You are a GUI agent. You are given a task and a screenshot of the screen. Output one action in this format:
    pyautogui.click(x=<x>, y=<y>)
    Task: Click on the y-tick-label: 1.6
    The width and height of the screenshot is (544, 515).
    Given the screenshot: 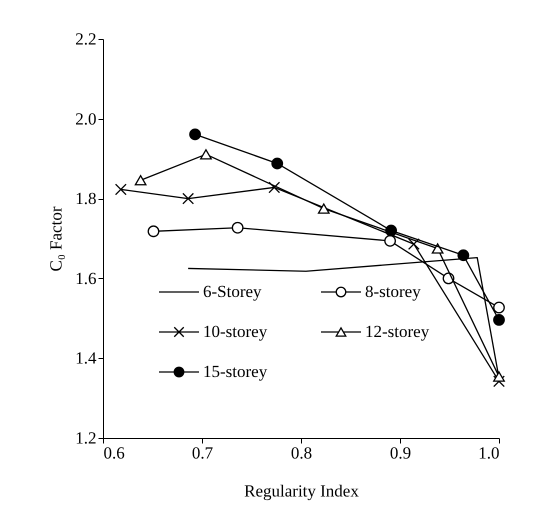 What is the action you would take?
    pyautogui.click(x=85, y=278)
    